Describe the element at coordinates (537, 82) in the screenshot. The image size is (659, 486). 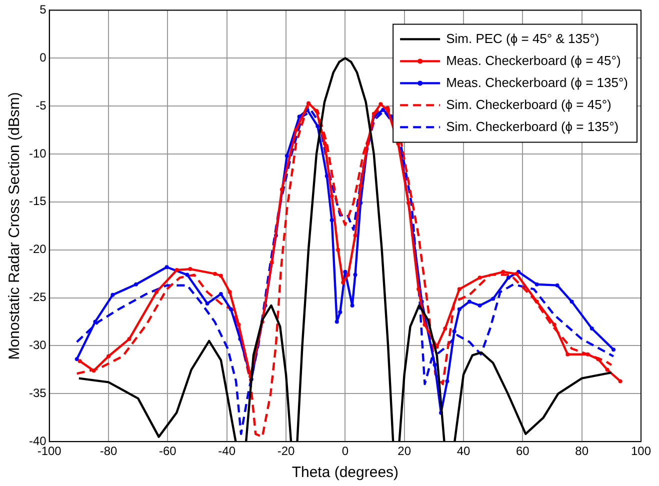
I see `legend-label: Meas. Checkerboard (ϕ = 135°)` at that location.